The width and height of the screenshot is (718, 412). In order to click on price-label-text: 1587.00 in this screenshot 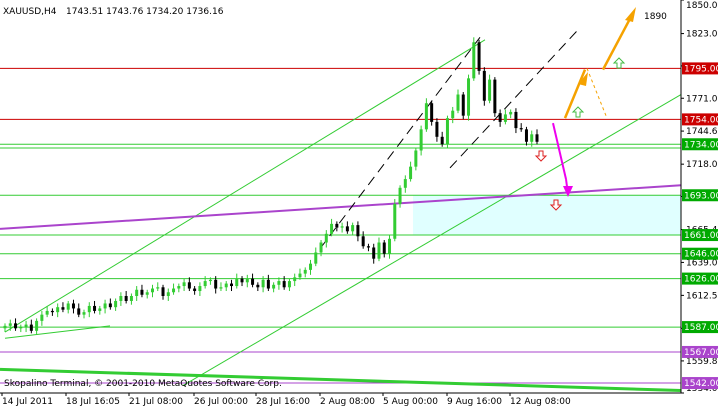, I will do `click(701, 328)`.